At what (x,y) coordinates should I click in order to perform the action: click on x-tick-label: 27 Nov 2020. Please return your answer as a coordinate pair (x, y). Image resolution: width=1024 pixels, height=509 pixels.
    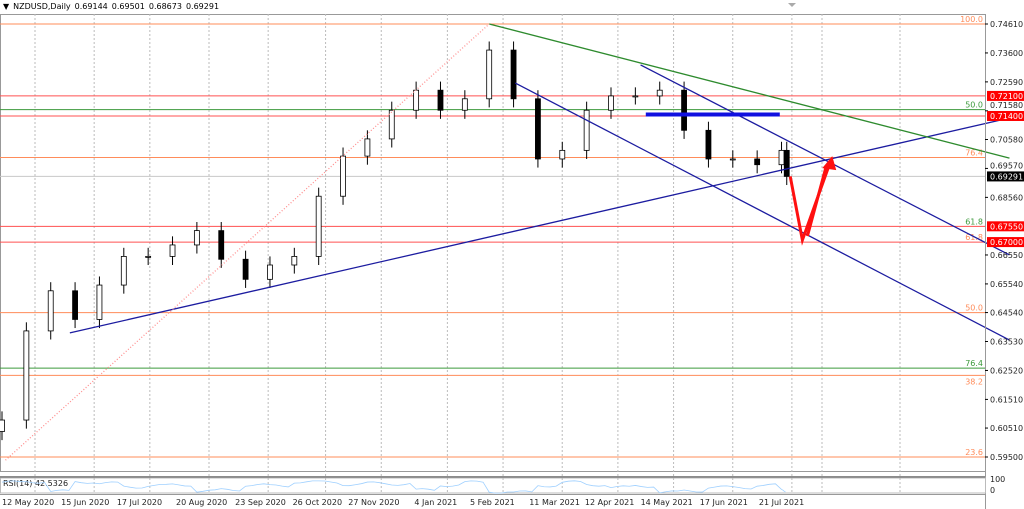
    Looking at the image, I should click on (373, 502).